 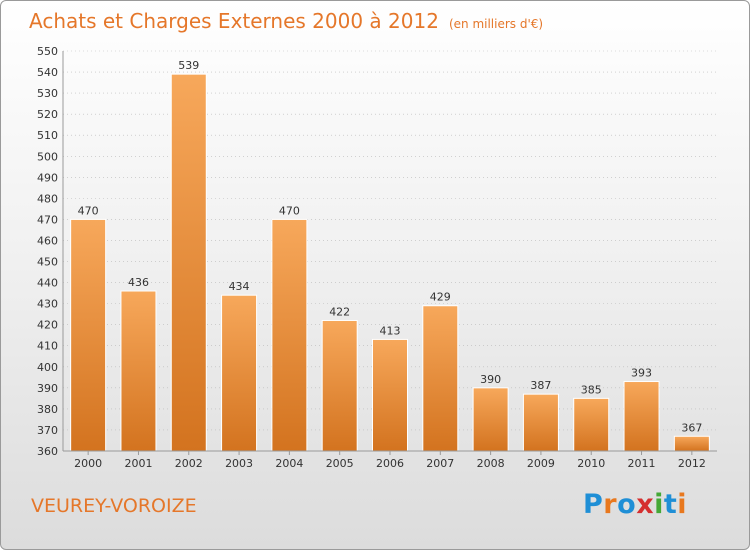 I want to click on x-tick-label: 2002, so click(x=189, y=463).